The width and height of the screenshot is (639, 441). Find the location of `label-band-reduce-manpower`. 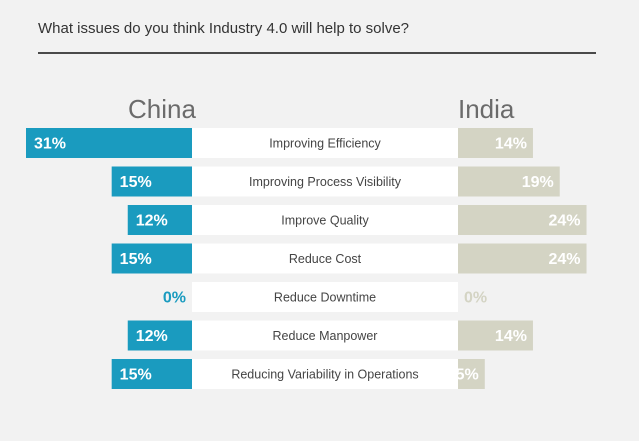

label-band-reduce-manpower is located at coordinates (325, 335).